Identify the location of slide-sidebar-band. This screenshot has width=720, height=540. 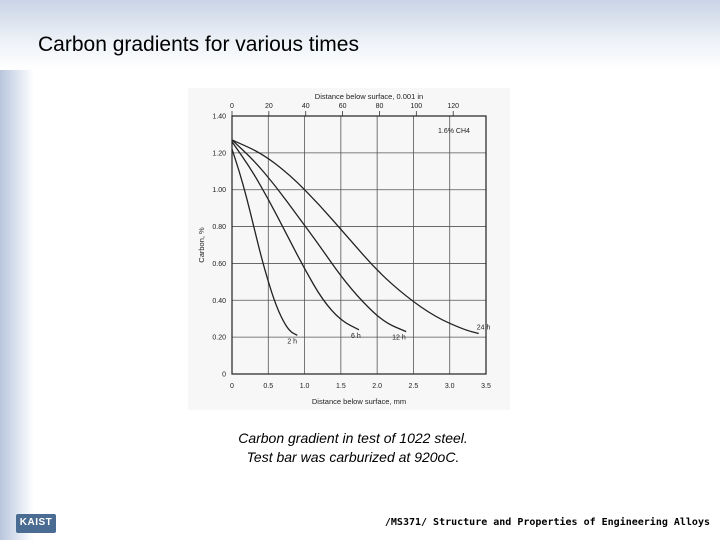
(17, 270).